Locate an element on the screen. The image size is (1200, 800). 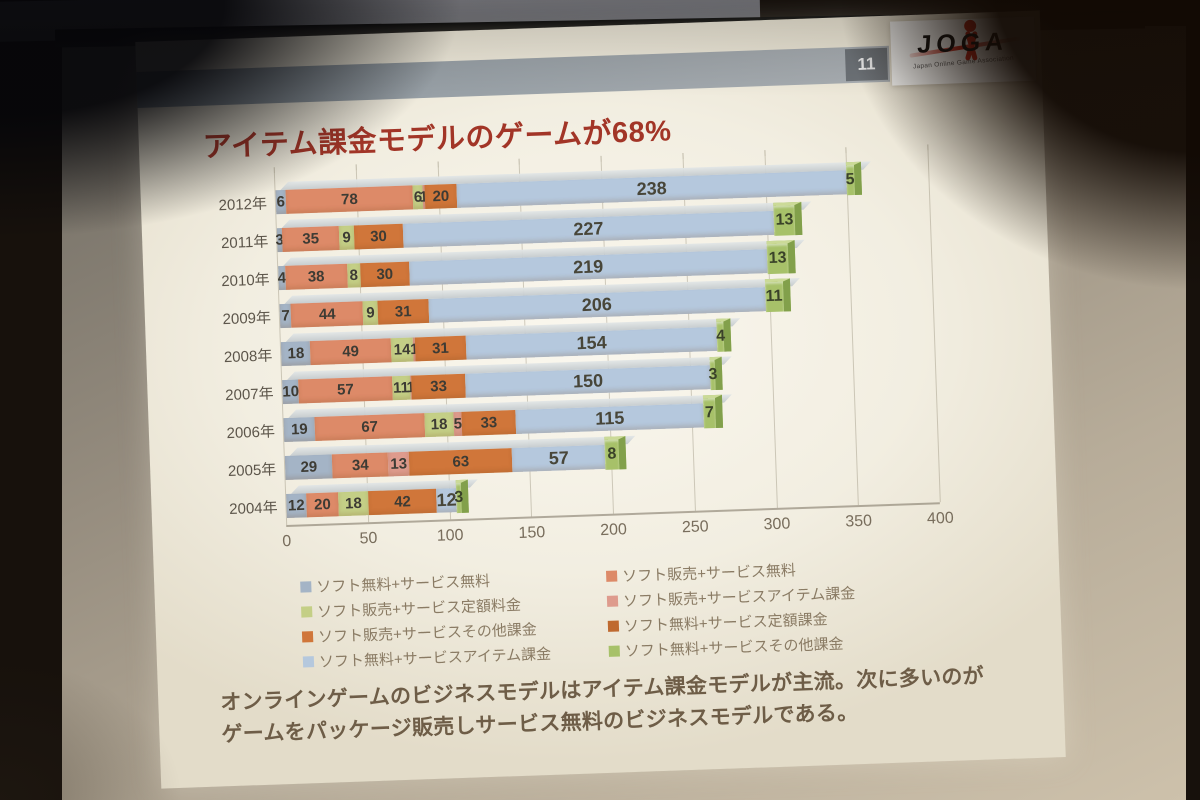
segment-value-label: 12 is located at coordinates (296, 505).